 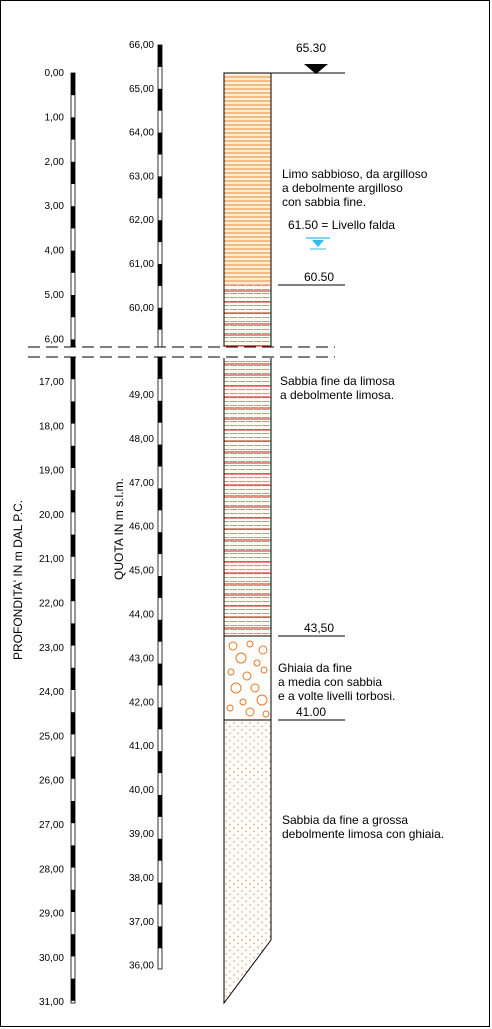 I want to click on depth-tick-label: 28,00, so click(x=51, y=869).